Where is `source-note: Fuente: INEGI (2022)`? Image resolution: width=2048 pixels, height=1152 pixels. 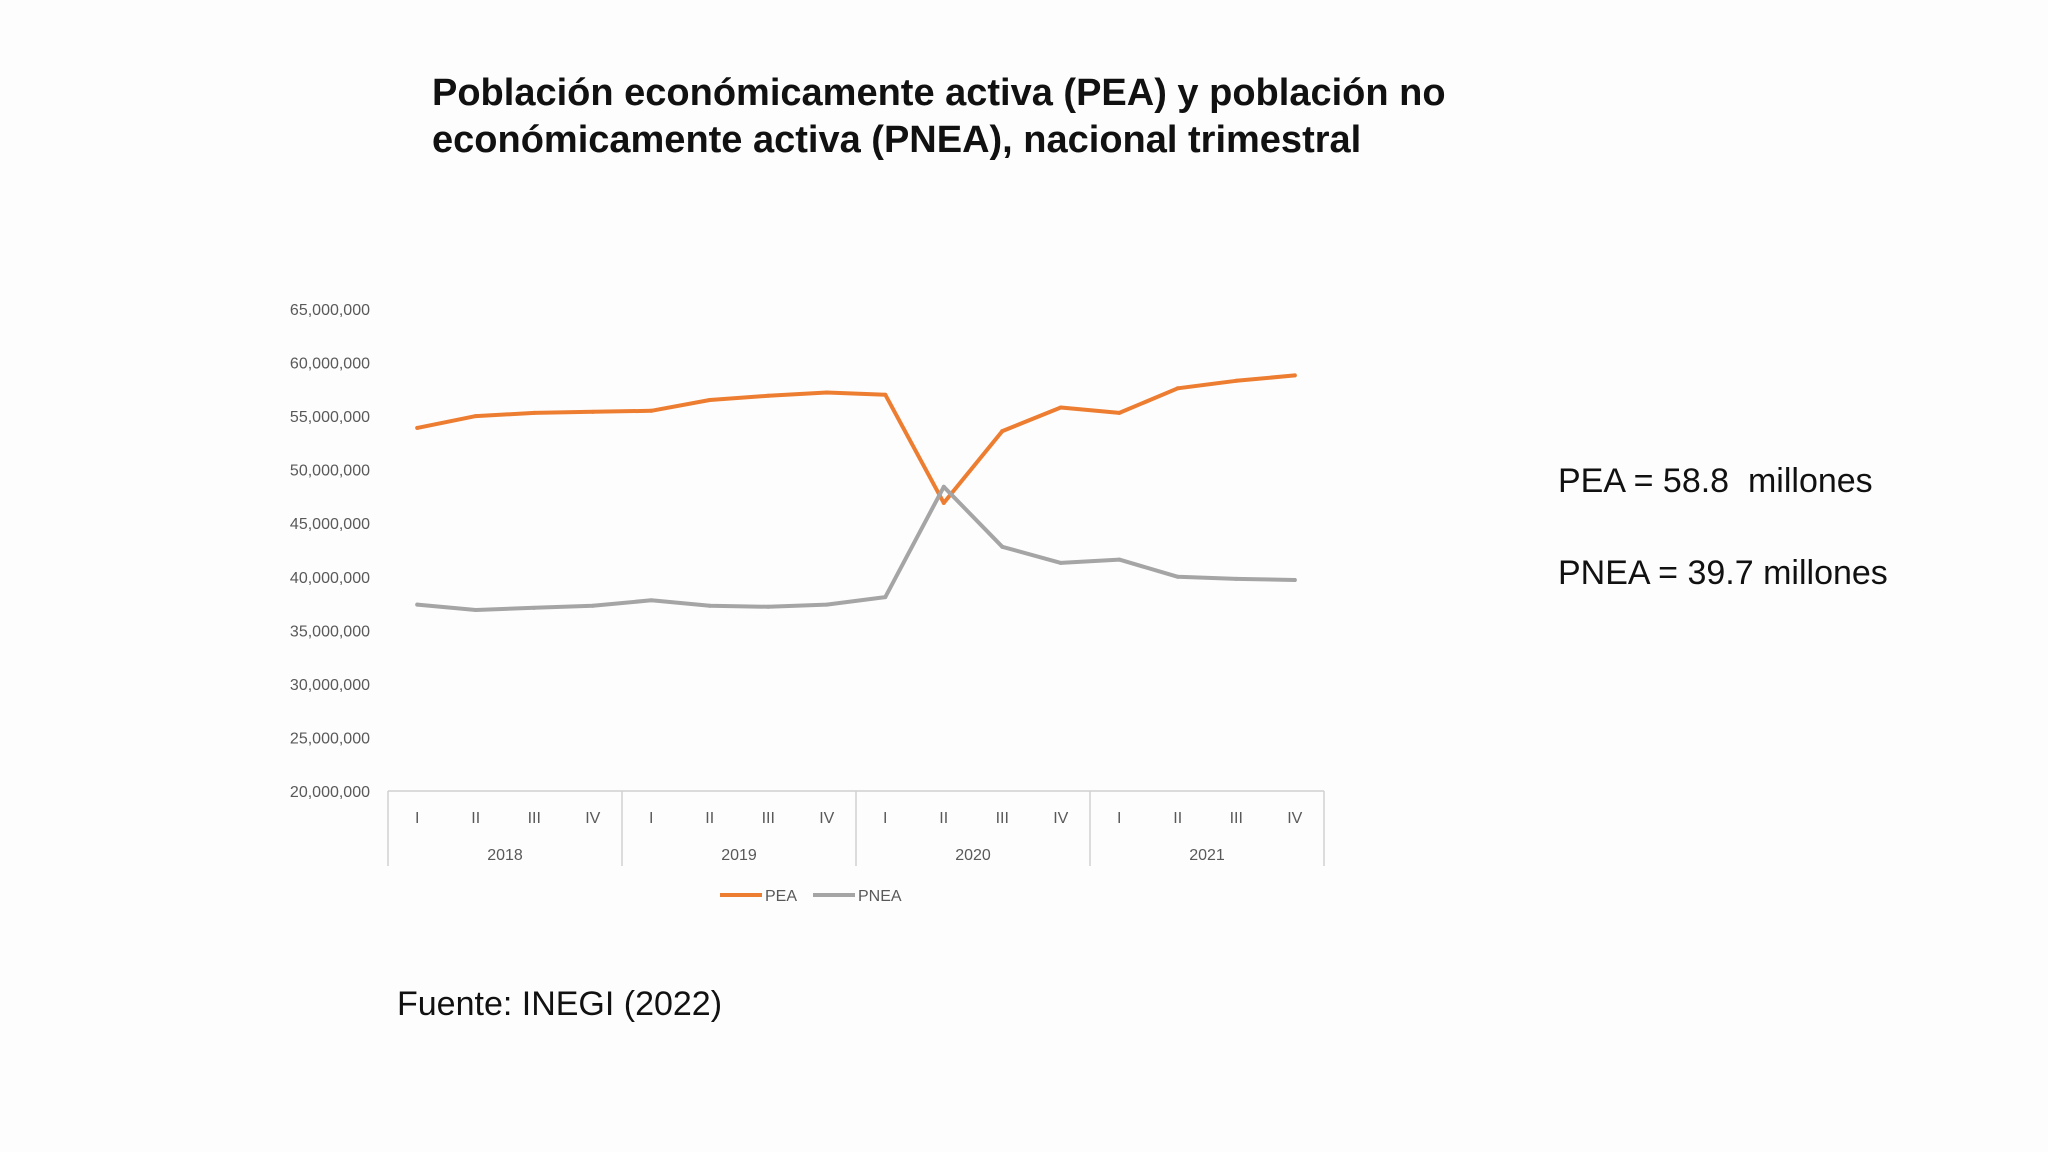
source-note: Fuente: INEGI (2022) is located at coordinates (560, 1004).